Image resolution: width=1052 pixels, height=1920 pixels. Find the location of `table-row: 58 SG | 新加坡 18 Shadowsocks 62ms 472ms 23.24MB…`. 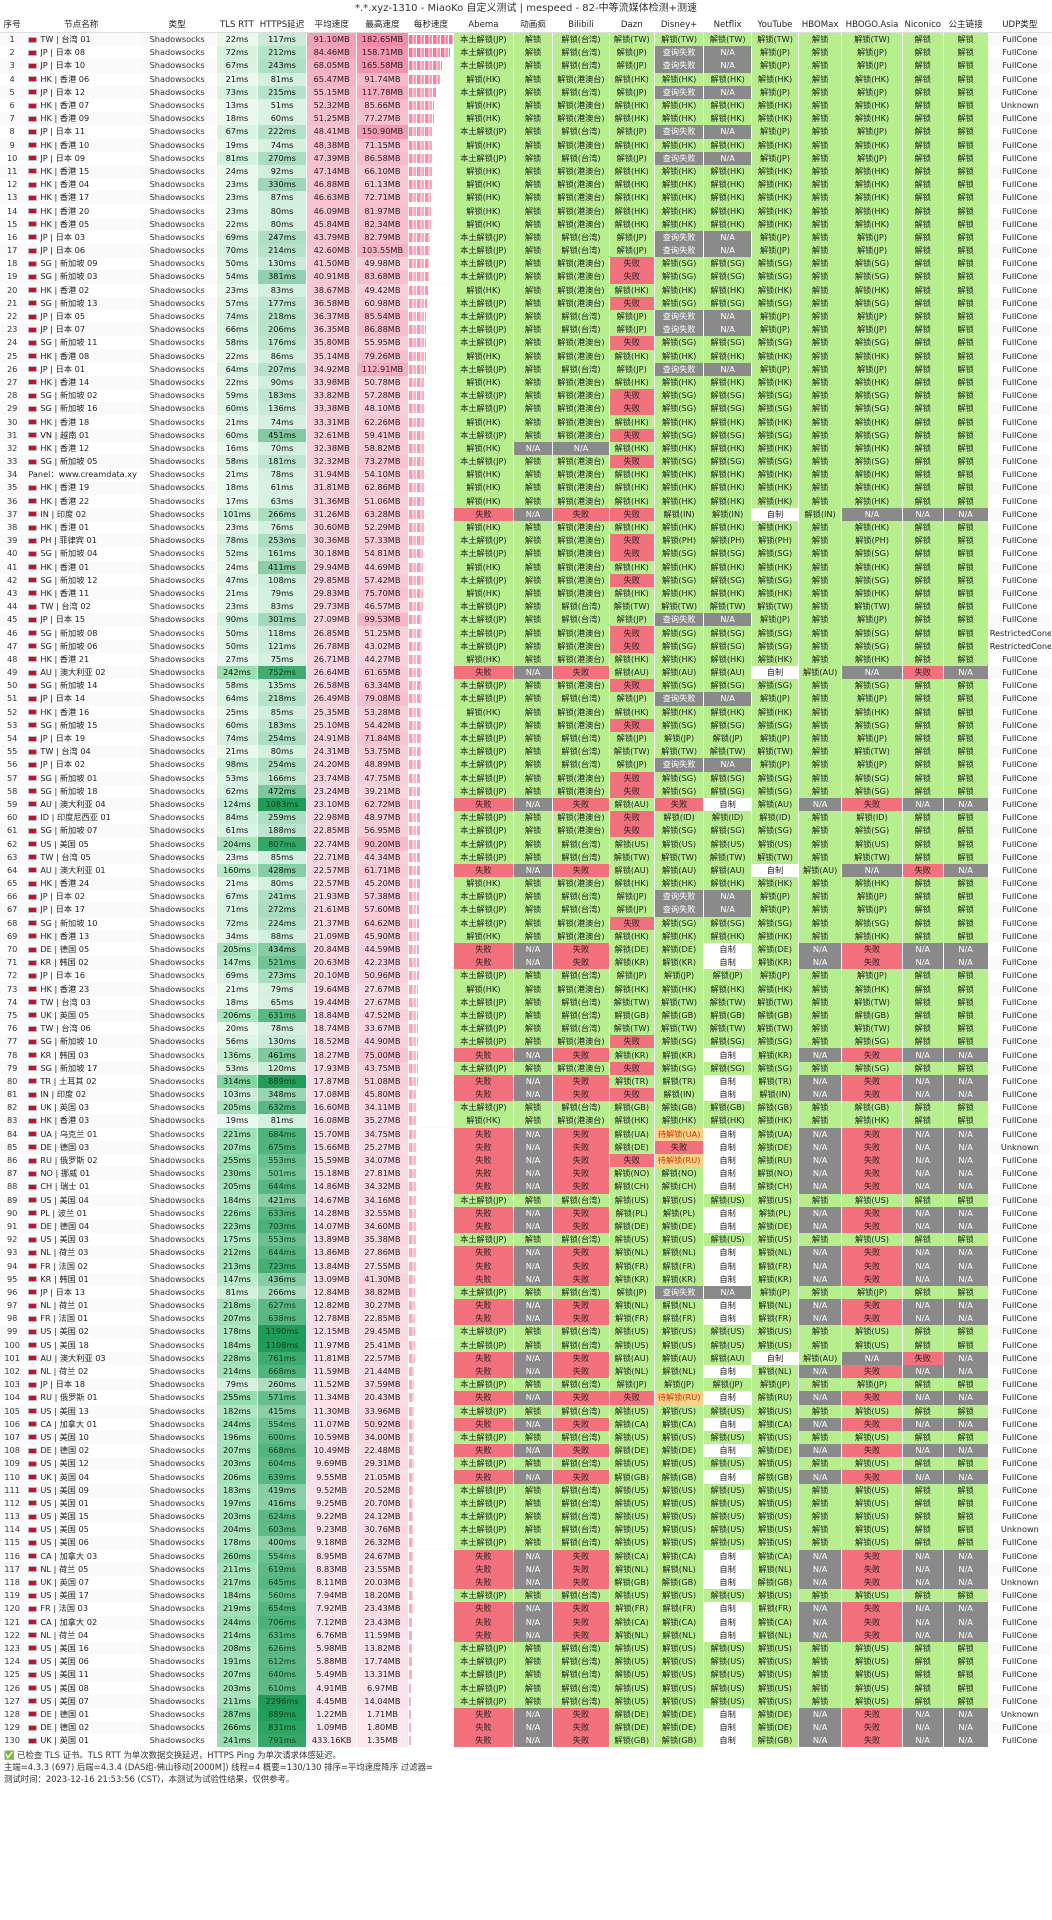

table-row: 58 SG | 新加坡 18 Shadowsocks 62ms 472ms 23.24MB… is located at coordinates (526, 791).